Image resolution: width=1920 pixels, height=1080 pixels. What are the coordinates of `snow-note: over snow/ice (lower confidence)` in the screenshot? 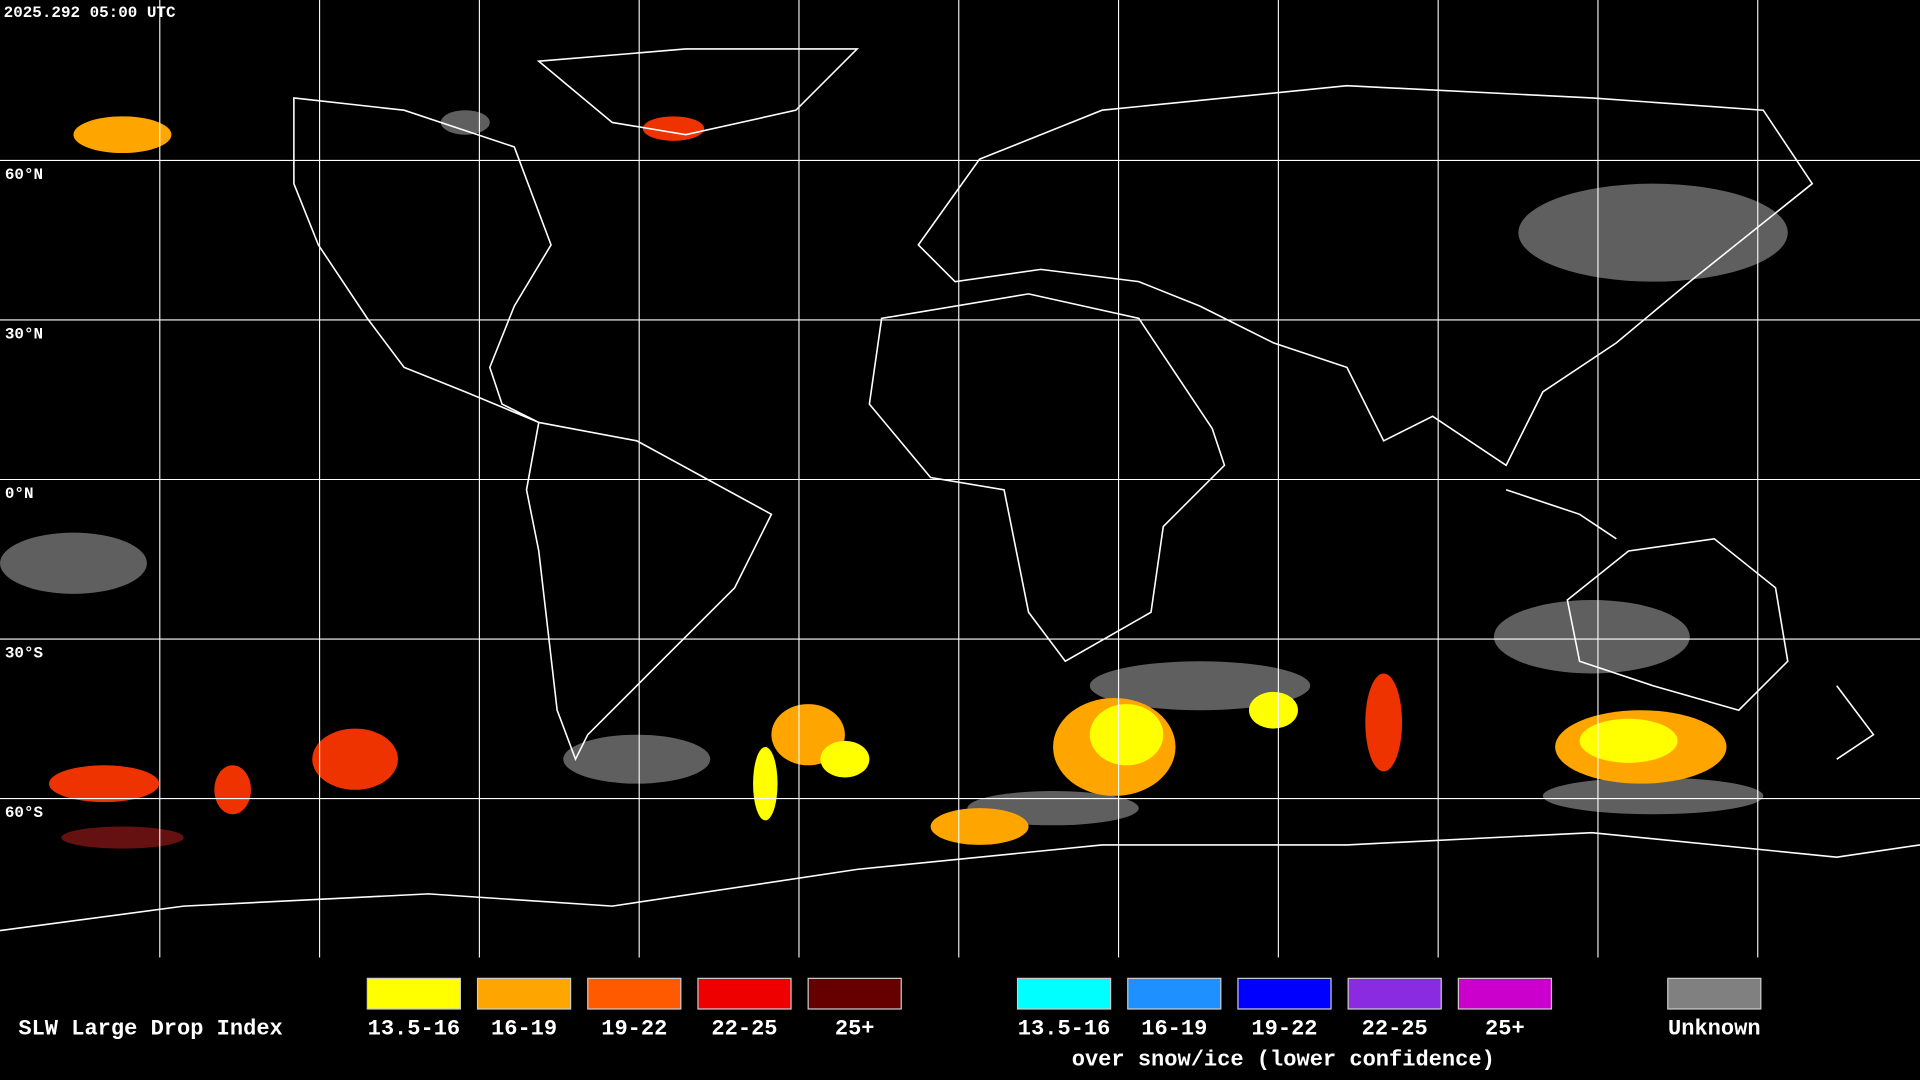 It's located at (1283, 1059).